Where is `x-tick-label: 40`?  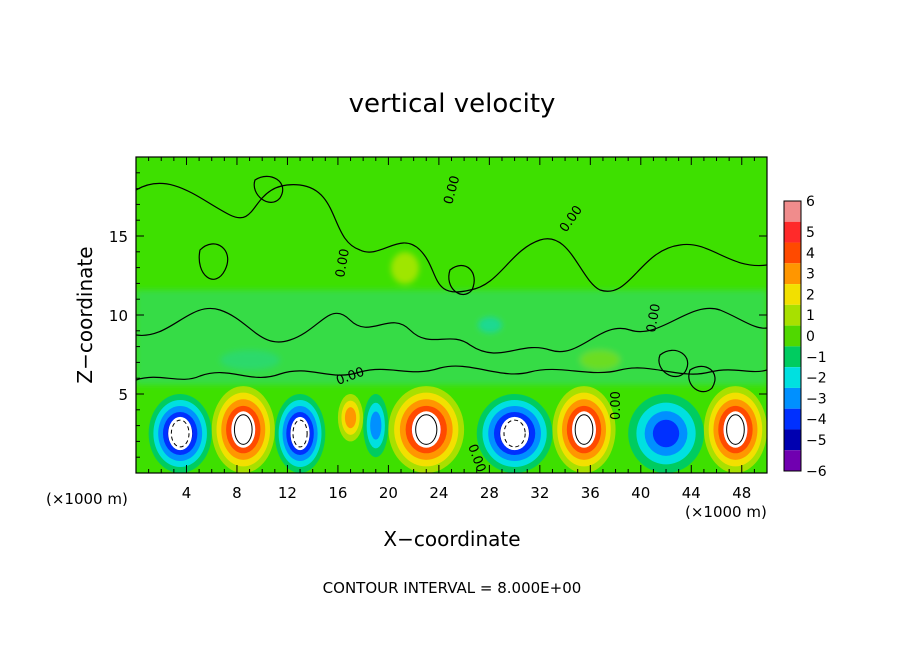
x-tick-label: 40 is located at coordinates (640, 493).